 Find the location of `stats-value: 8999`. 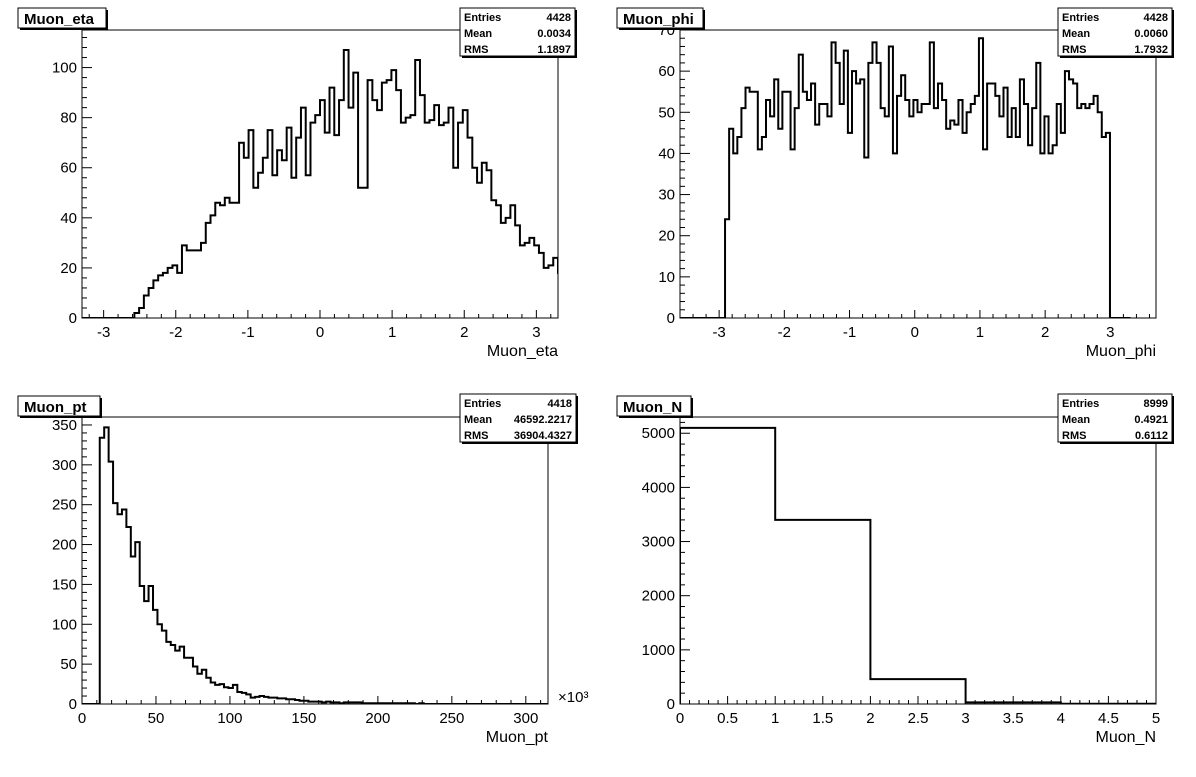

stats-value: 8999 is located at coordinates (1156, 404).